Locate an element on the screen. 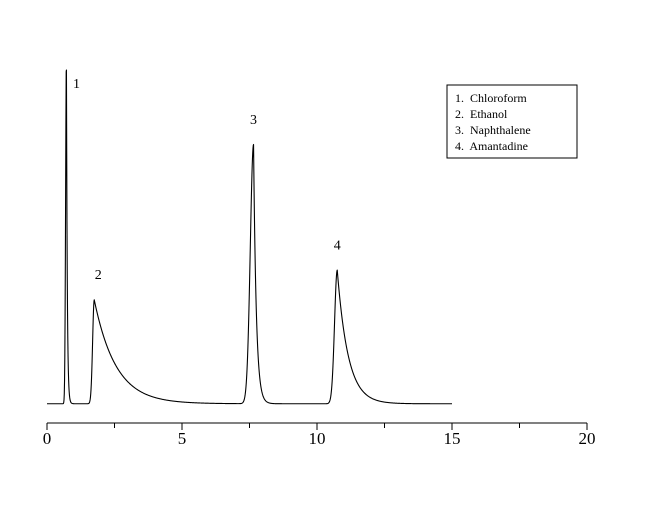 The width and height of the screenshot is (650, 518). x-axis: 0 5 10 15 20 is located at coordinates (319, 435).